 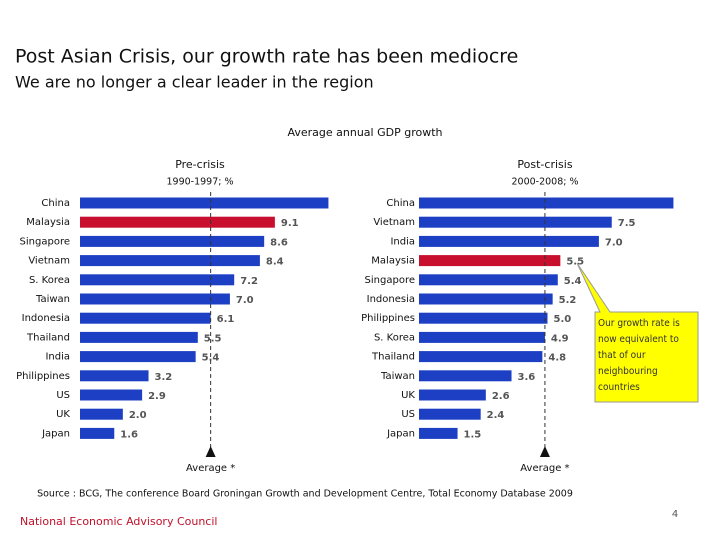 I want to click on chart-title: Post-crisis, so click(x=544, y=164).